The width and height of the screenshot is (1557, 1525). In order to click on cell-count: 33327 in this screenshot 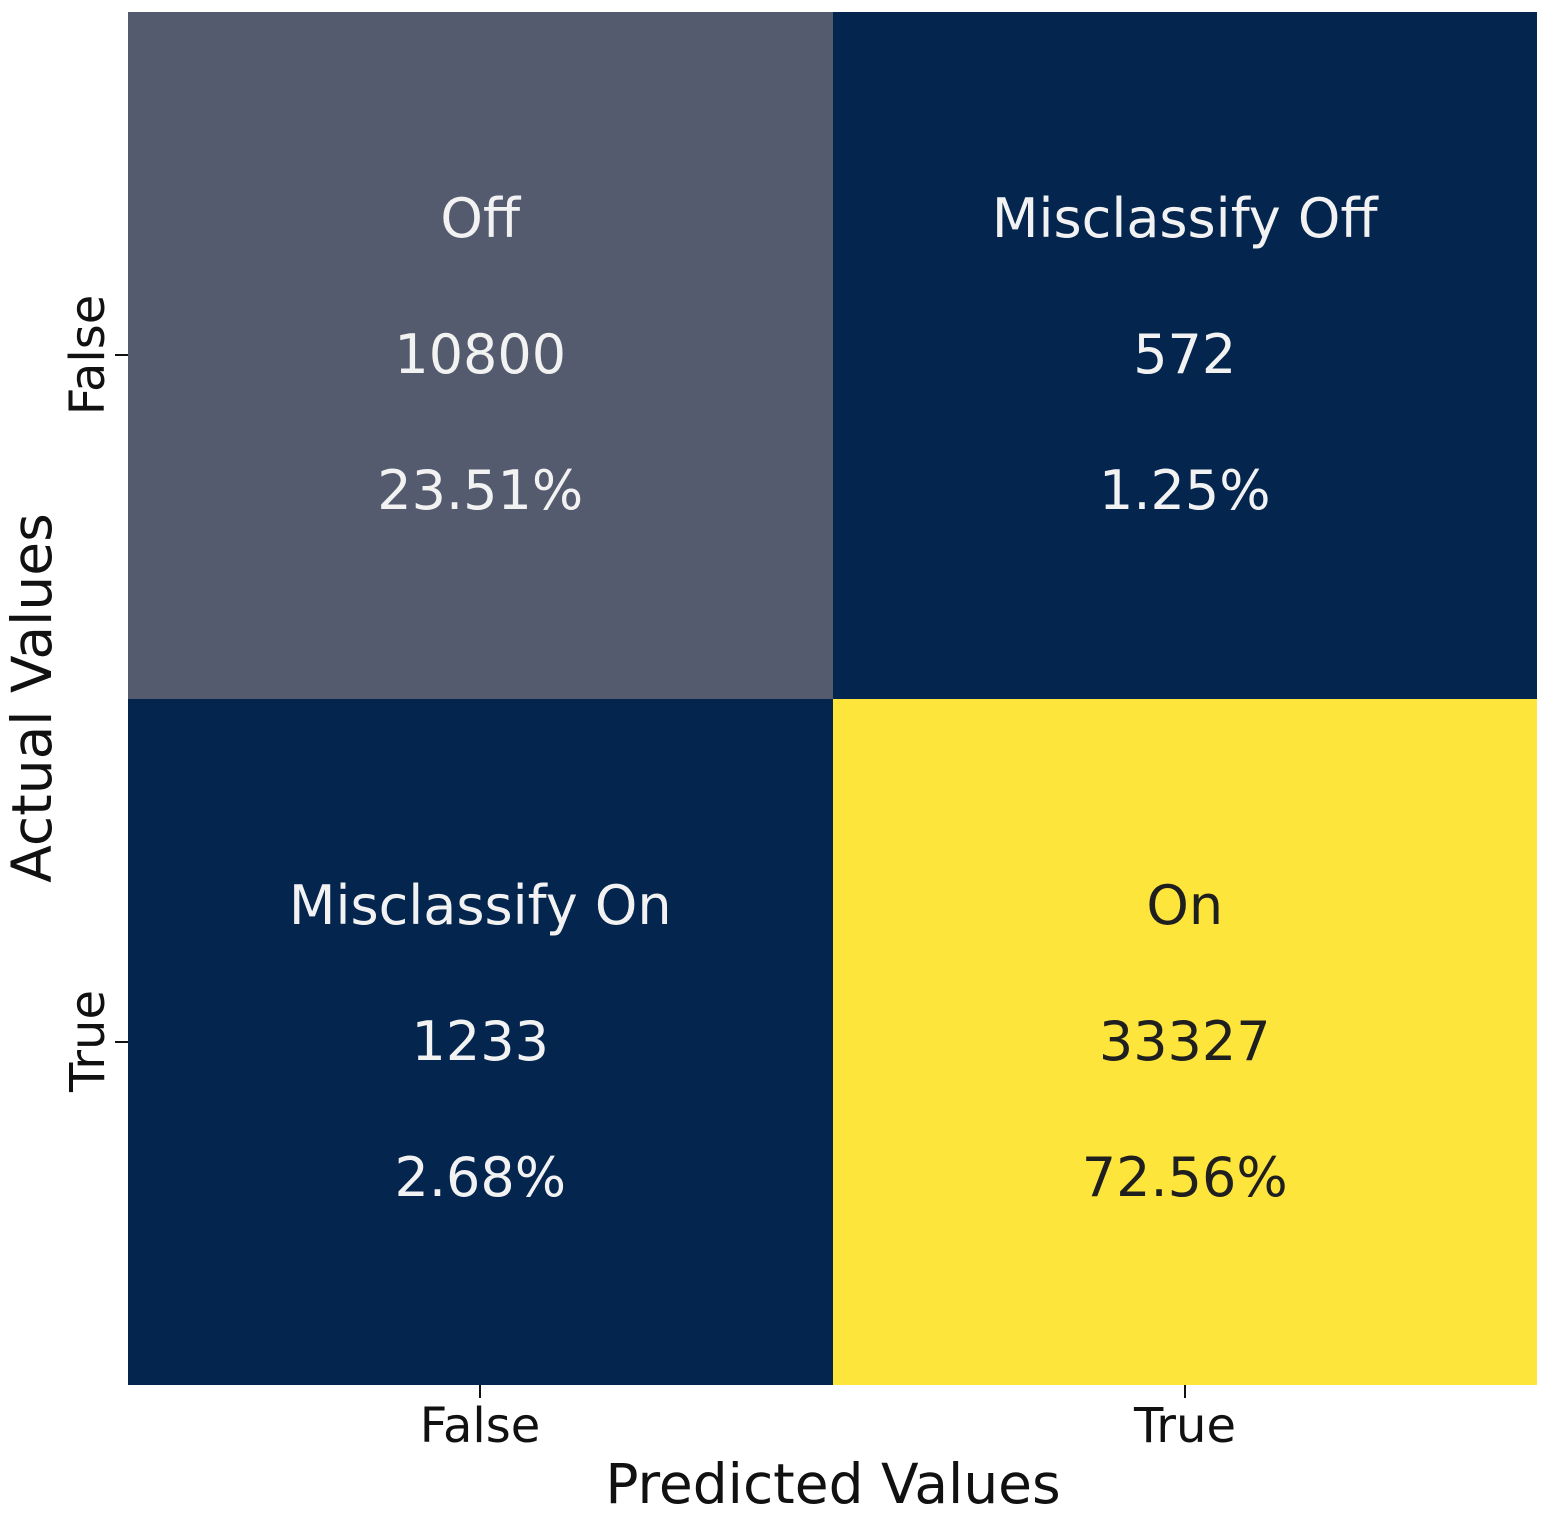, I will do `click(1184, 1041)`.